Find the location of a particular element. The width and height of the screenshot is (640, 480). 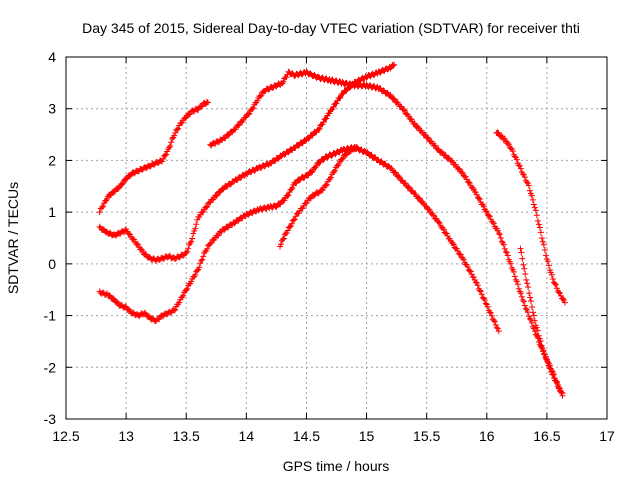

x-tick-label: 13 is located at coordinates (126, 436).